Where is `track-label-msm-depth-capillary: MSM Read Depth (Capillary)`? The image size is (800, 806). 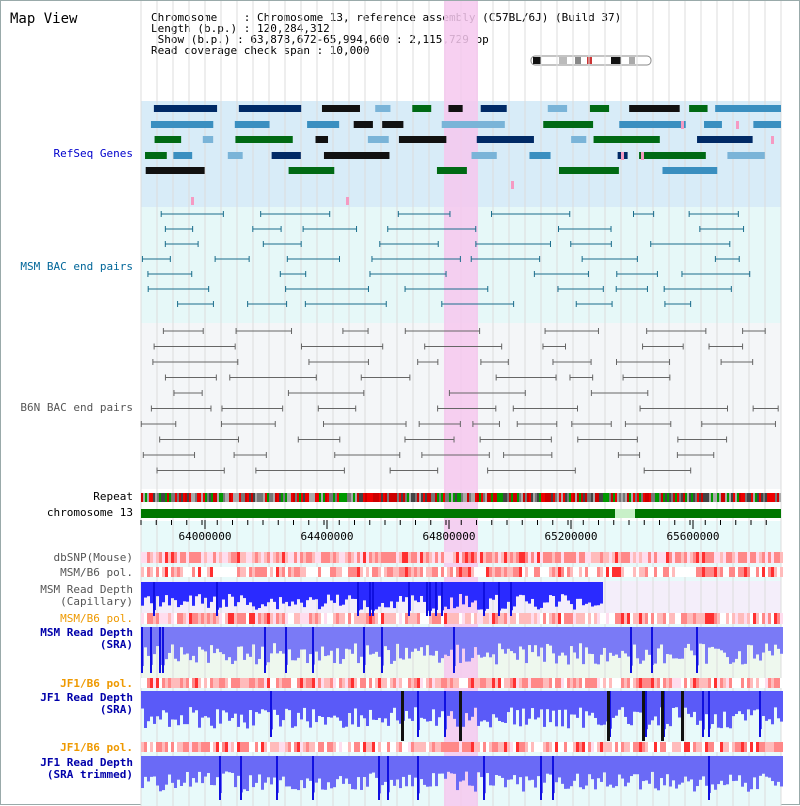 track-label-msm-depth-capillary: MSM Read Depth (Capillary) is located at coordinates (86, 596).